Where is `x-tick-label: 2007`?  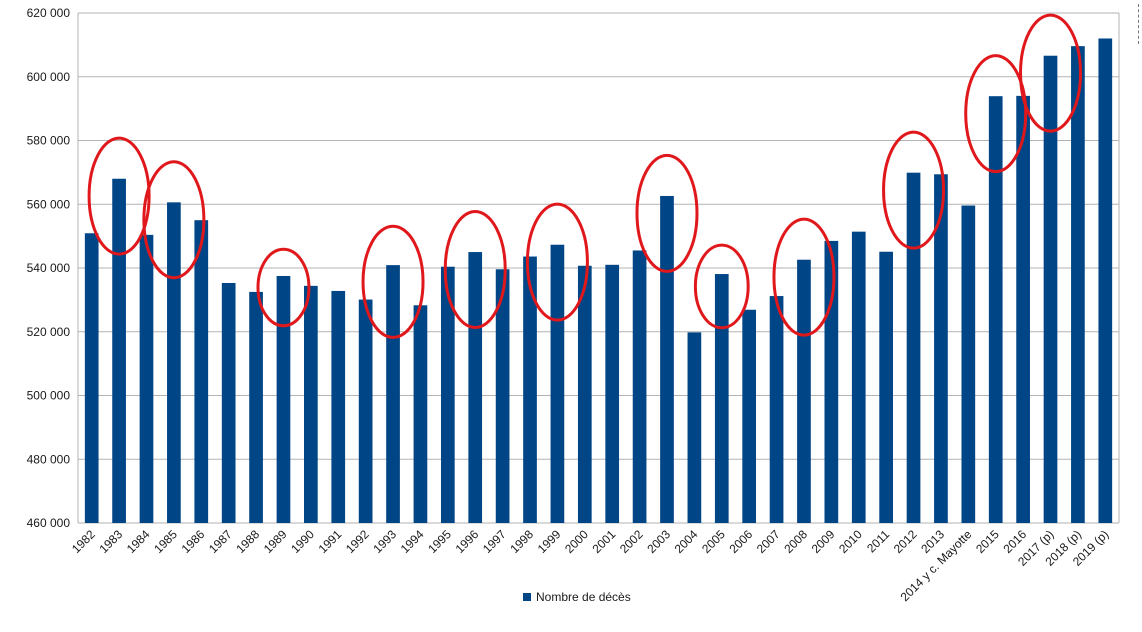 x-tick-label: 2007 is located at coordinates (768, 541).